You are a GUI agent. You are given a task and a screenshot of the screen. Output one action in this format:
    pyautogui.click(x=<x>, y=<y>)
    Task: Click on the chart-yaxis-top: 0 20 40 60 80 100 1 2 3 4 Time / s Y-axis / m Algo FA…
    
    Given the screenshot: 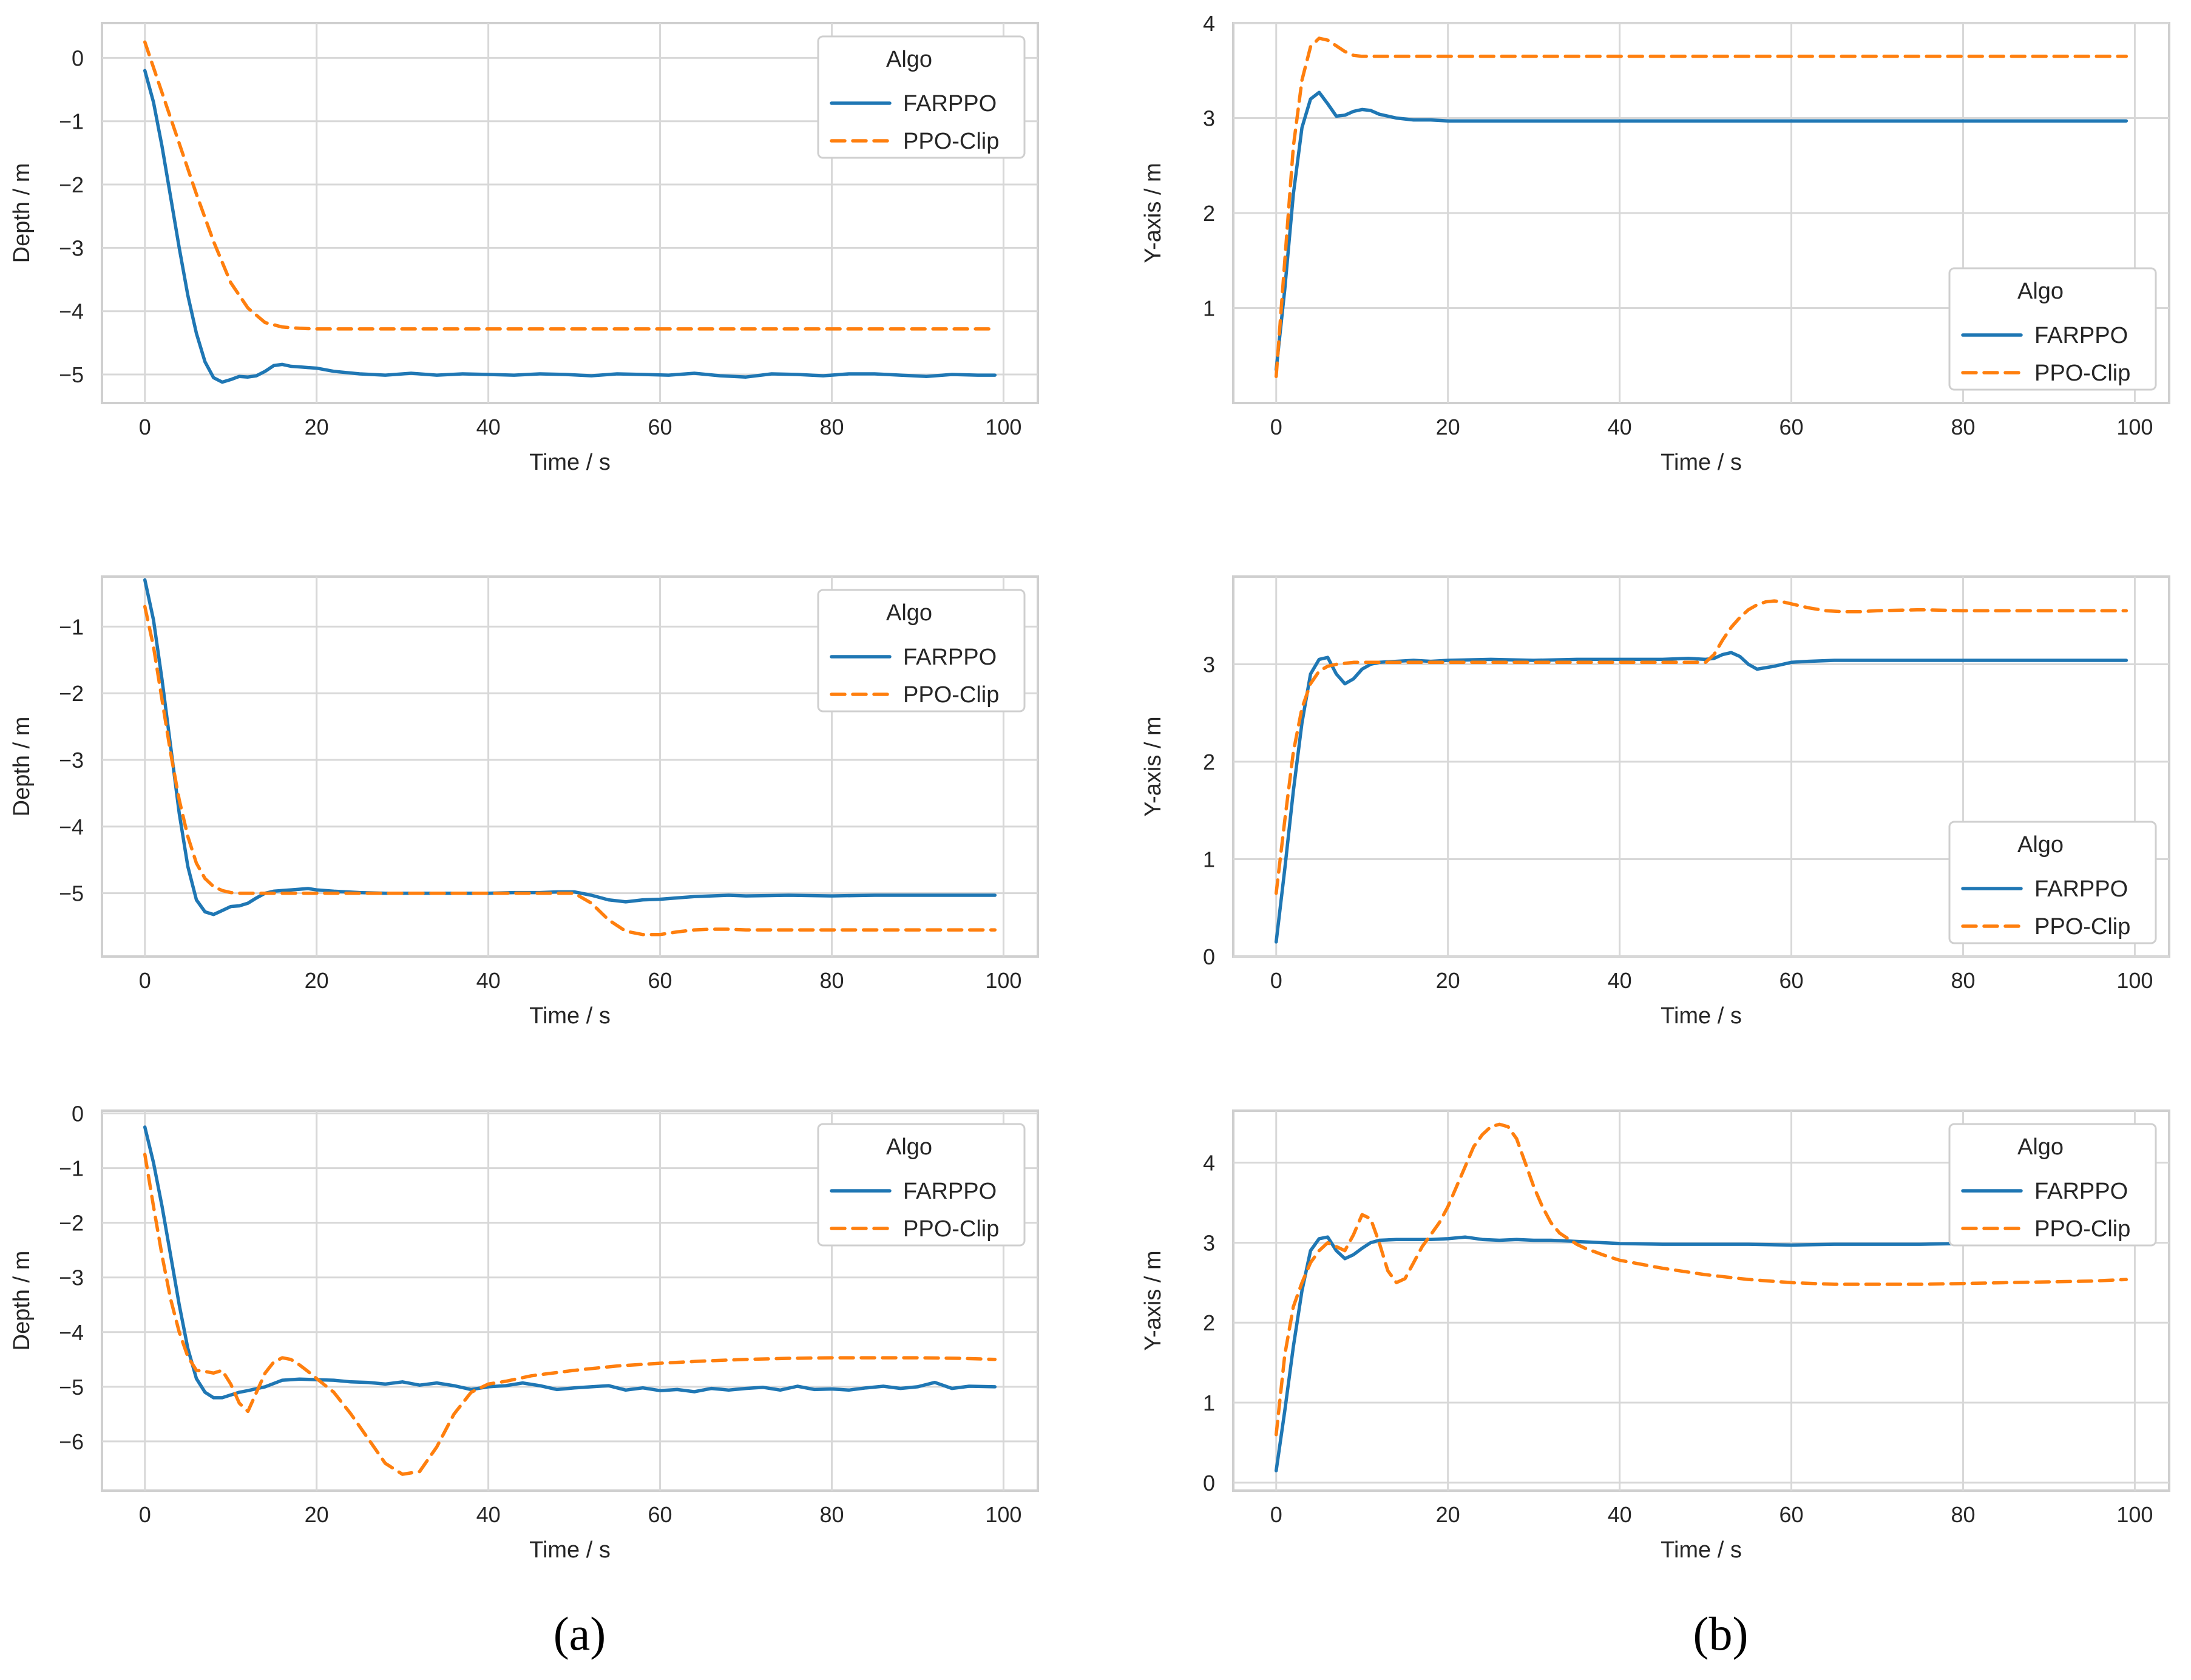 What is the action you would take?
    pyautogui.click(x=1655, y=243)
    